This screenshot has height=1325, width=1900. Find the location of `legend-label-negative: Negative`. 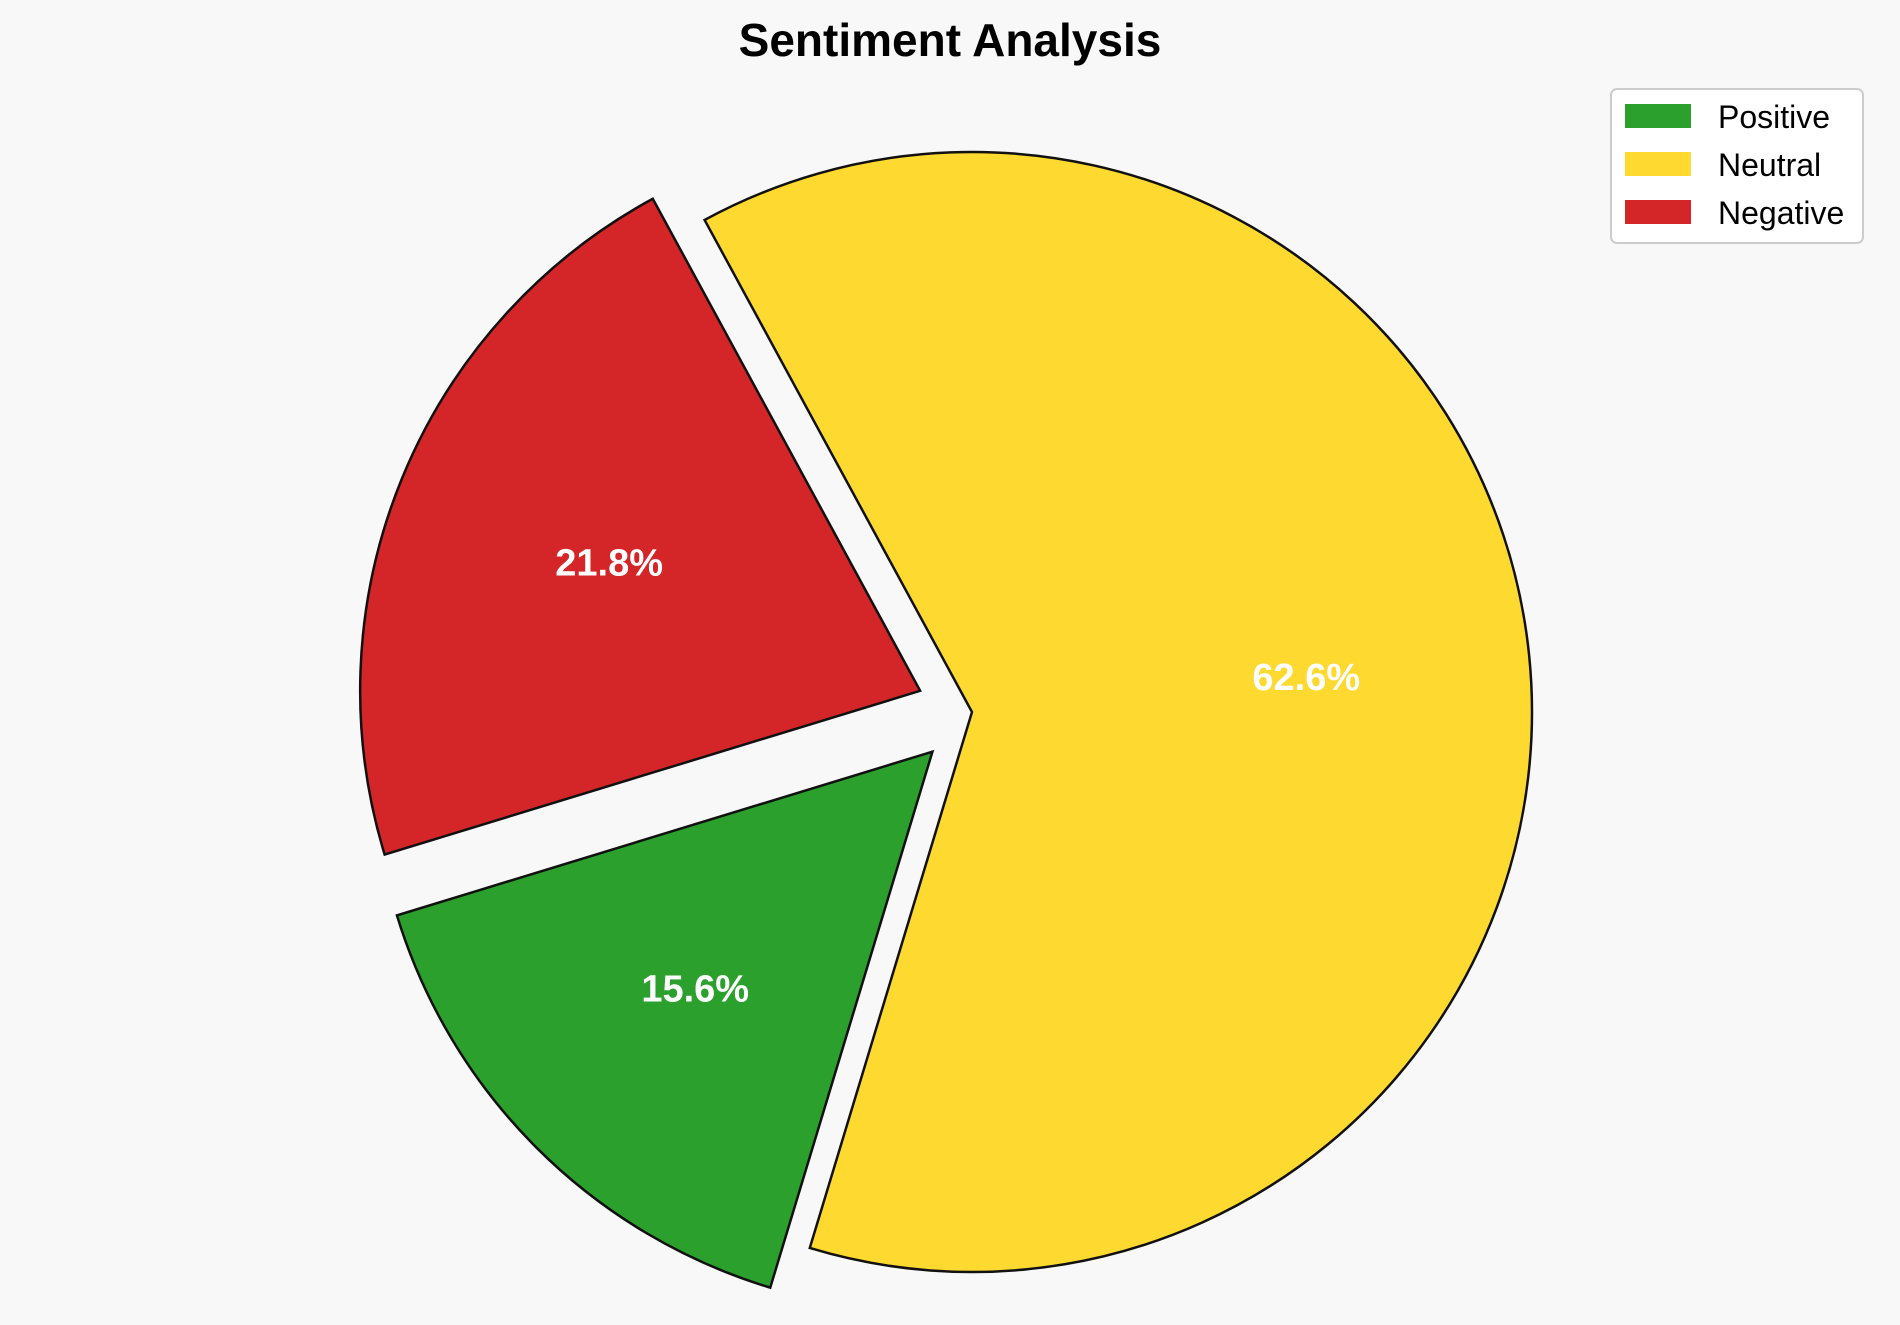

legend-label-negative: Negative is located at coordinates (1781, 213).